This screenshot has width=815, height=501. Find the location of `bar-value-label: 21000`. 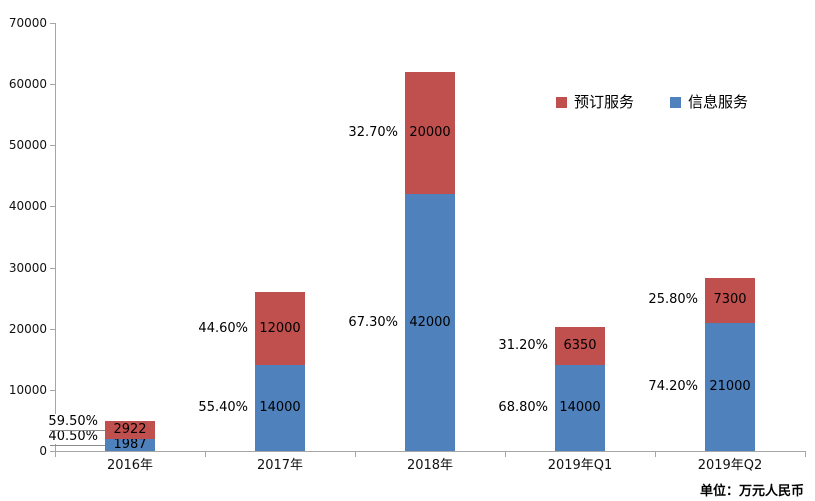

bar-value-label: 21000 is located at coordinates (730, 386).